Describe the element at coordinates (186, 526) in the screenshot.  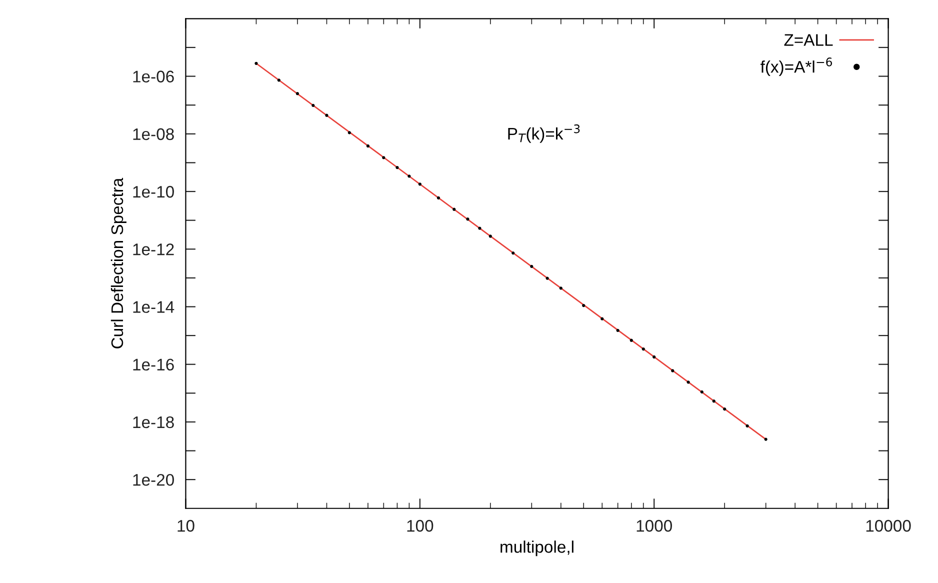
I see `x-tick-label: 10` at that location.